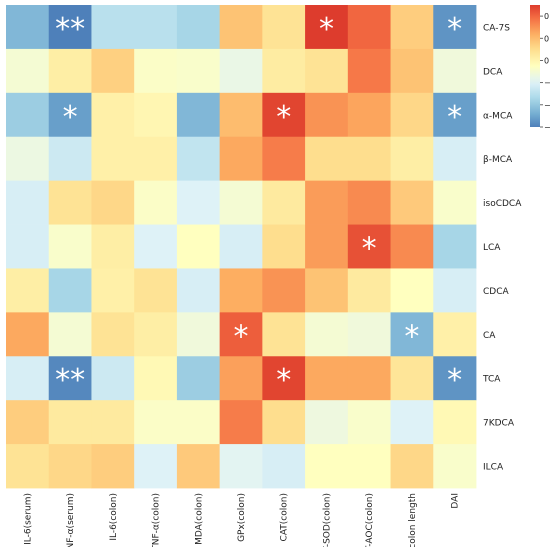 The image size is (550, 547). I want to click on heatmap-cell-lca-il-6-colon, so click(113, 246).